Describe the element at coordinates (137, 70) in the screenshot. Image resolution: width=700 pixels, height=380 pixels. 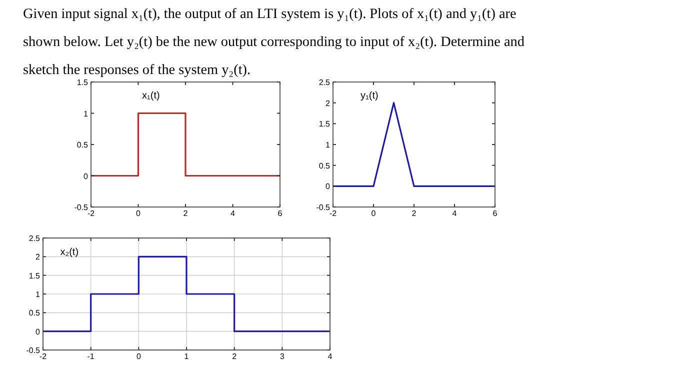
I see `text: sketch the responses of the system y₂(t).` at that location.